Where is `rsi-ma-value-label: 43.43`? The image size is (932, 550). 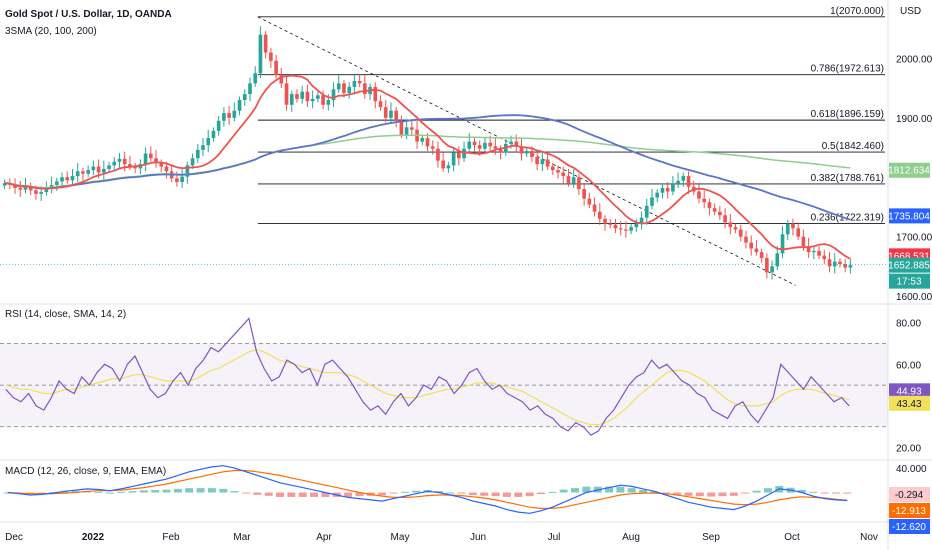
rsi-ma-value-label: 43.43 is located at coordinates (908, 404).